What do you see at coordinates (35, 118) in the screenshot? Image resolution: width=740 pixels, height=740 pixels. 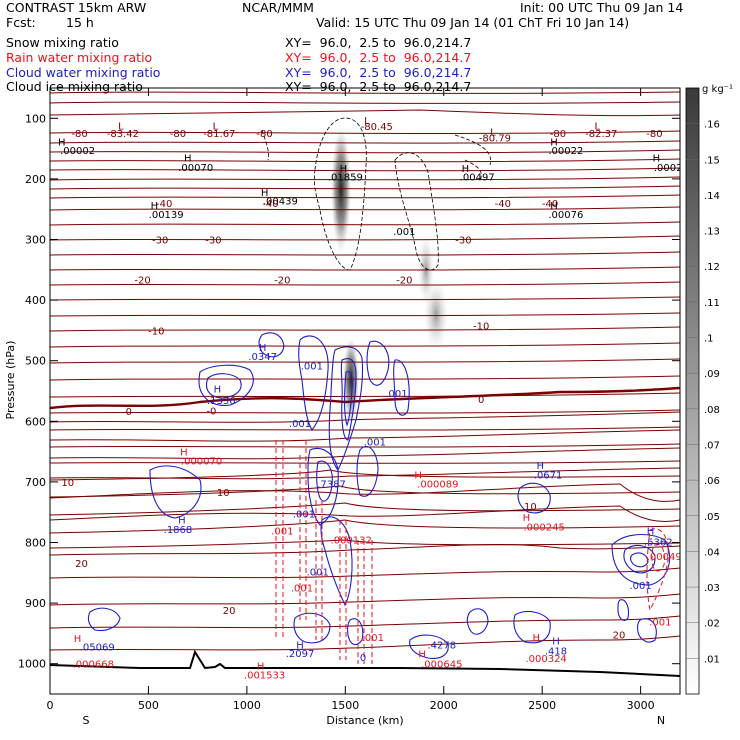 I see `y-tick-label: 100` at bounding box center [35, 118].